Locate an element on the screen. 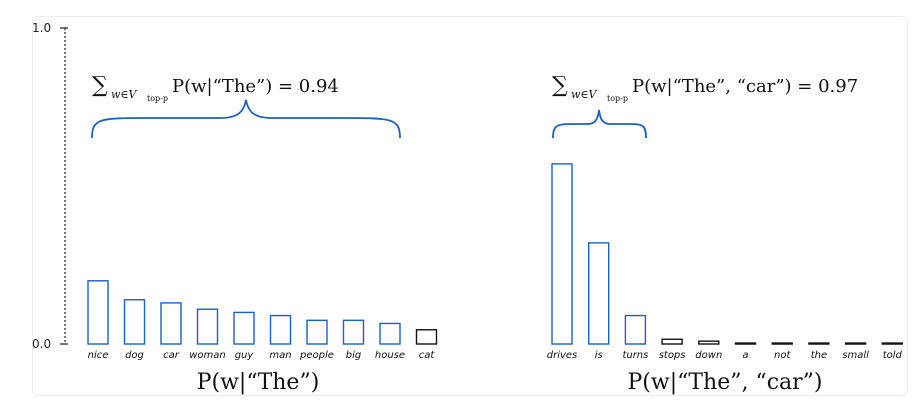 This screenshot has width=914, height=410. bar-drives is located at coordinates (562, 254).